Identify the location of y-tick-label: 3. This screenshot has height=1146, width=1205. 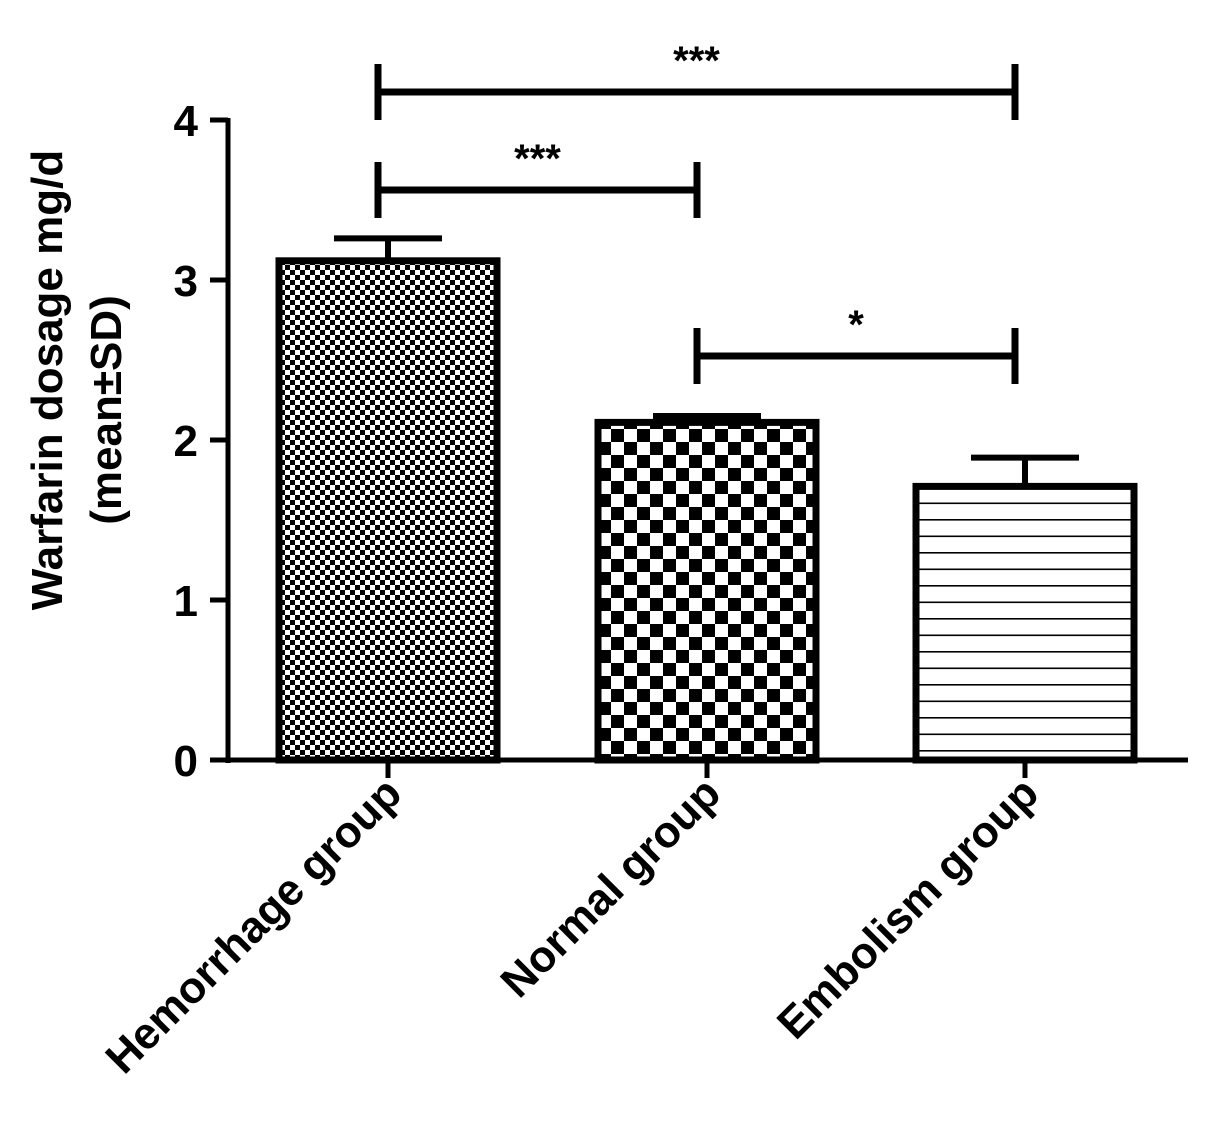
(186, 281).